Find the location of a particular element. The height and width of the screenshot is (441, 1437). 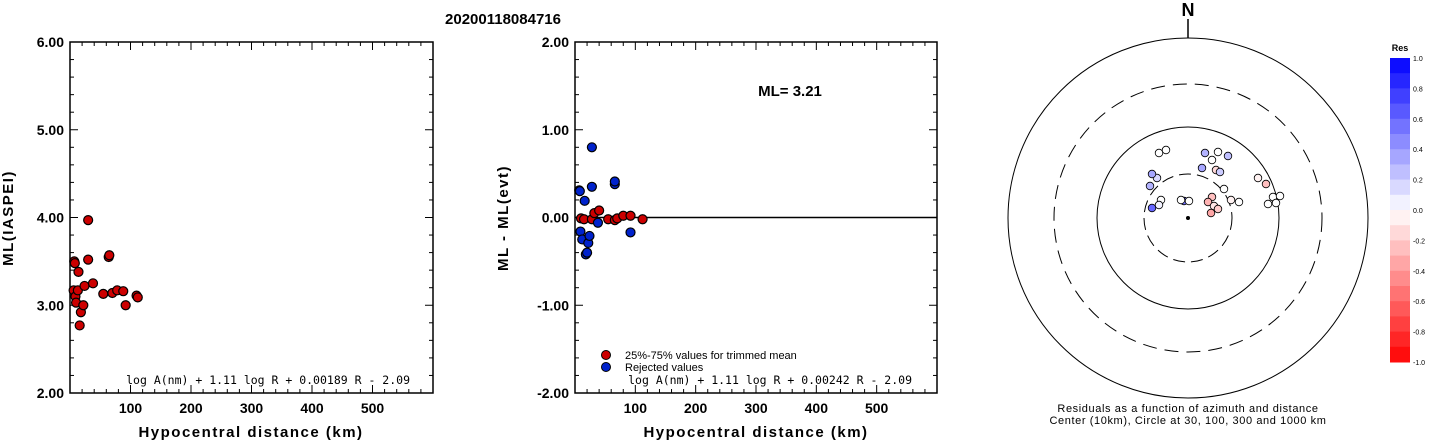

y-tick-label: 3.00 is located at coordinates (50, 305).